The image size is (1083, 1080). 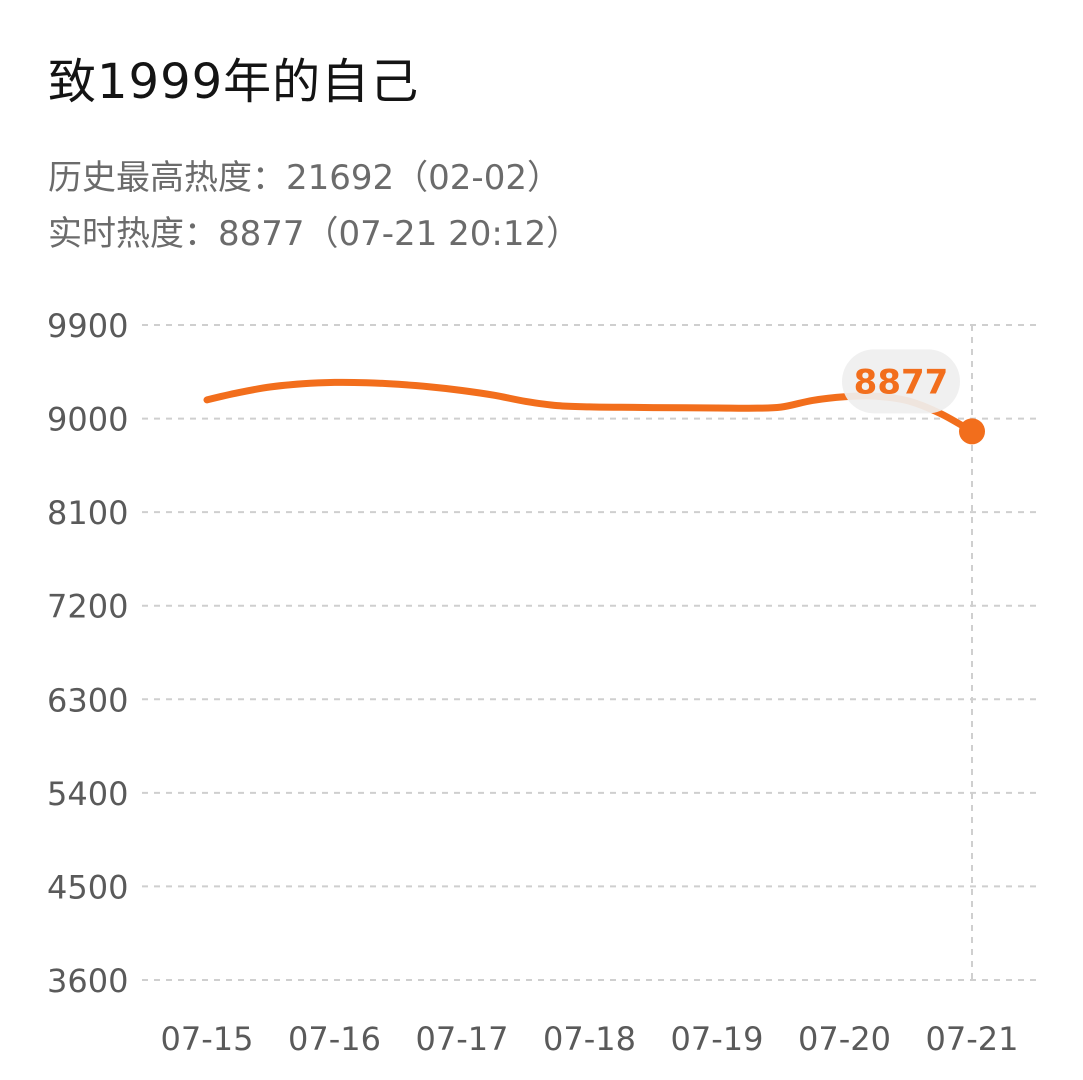 What do you see at coordinates (87, 700) in the screenshot?
I see `y-tick-label: 6300` at bounding box center [87, 700].